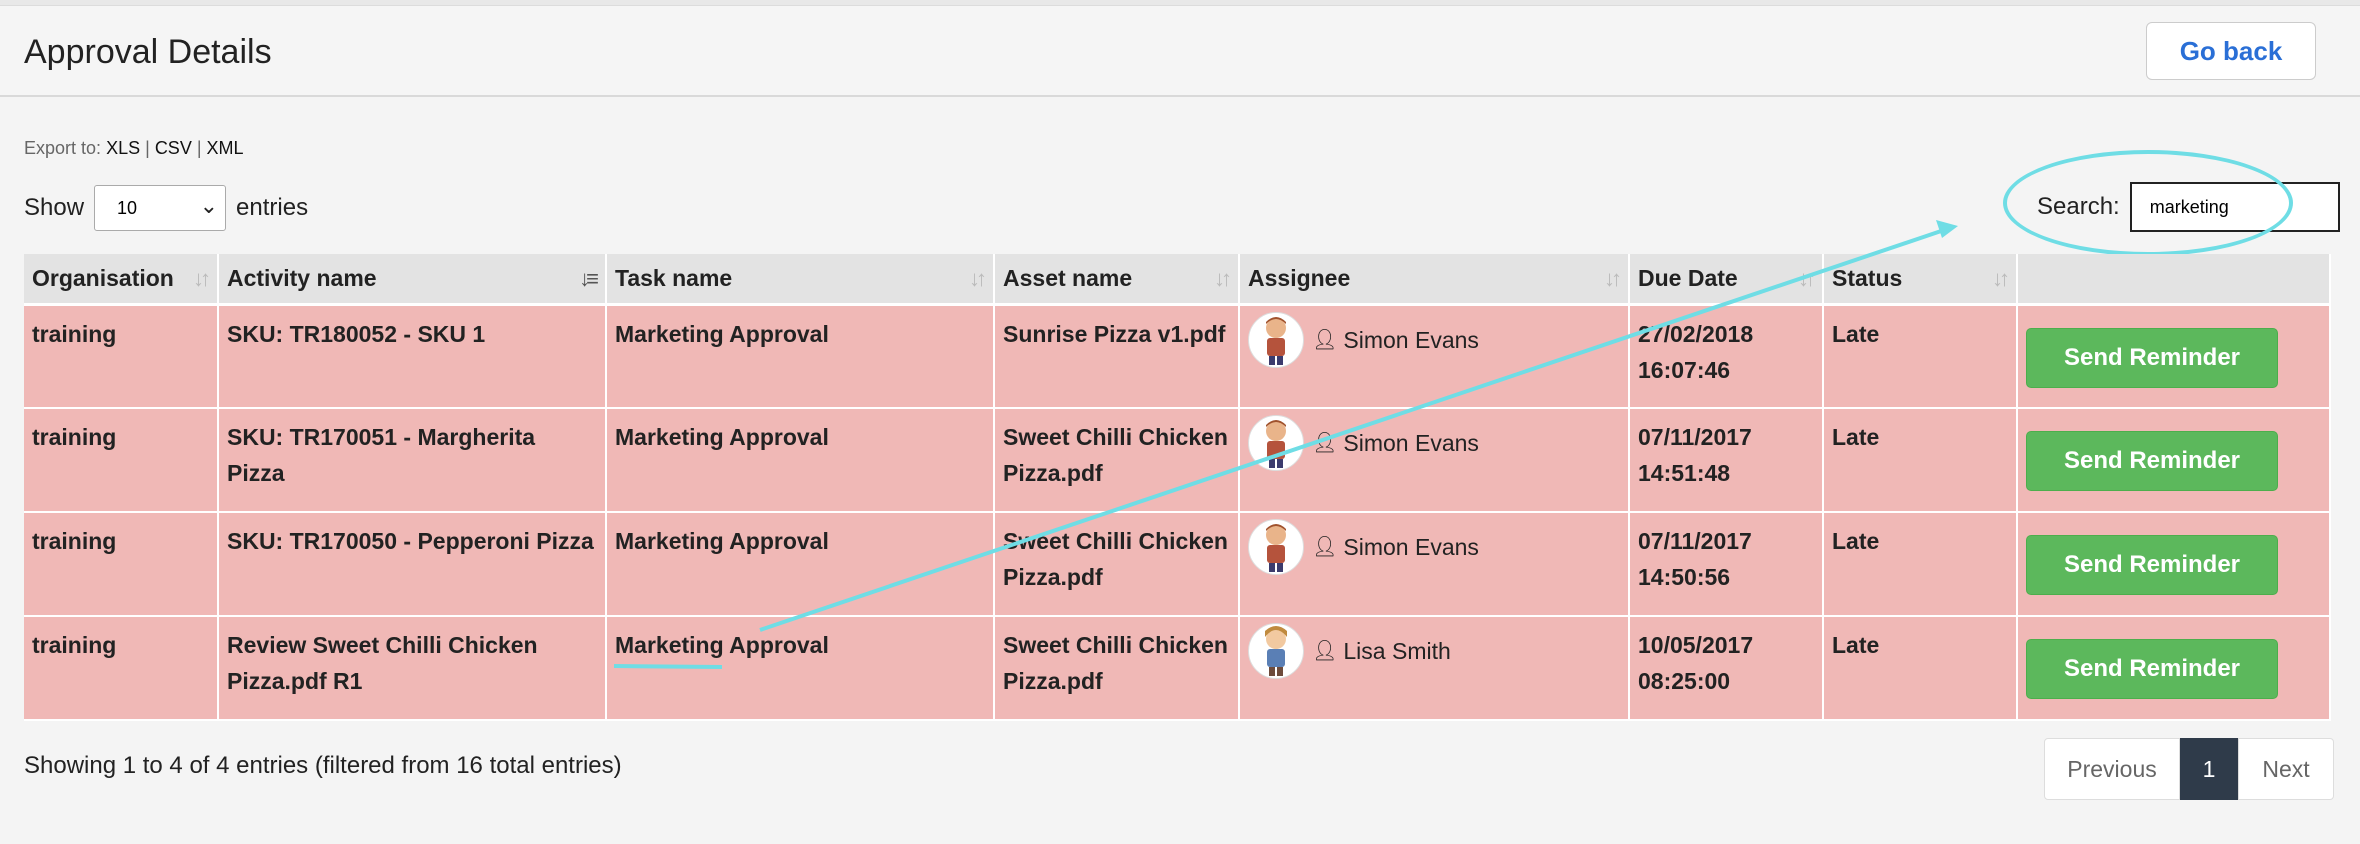  I want to click on top-border, so click(1180, 3).